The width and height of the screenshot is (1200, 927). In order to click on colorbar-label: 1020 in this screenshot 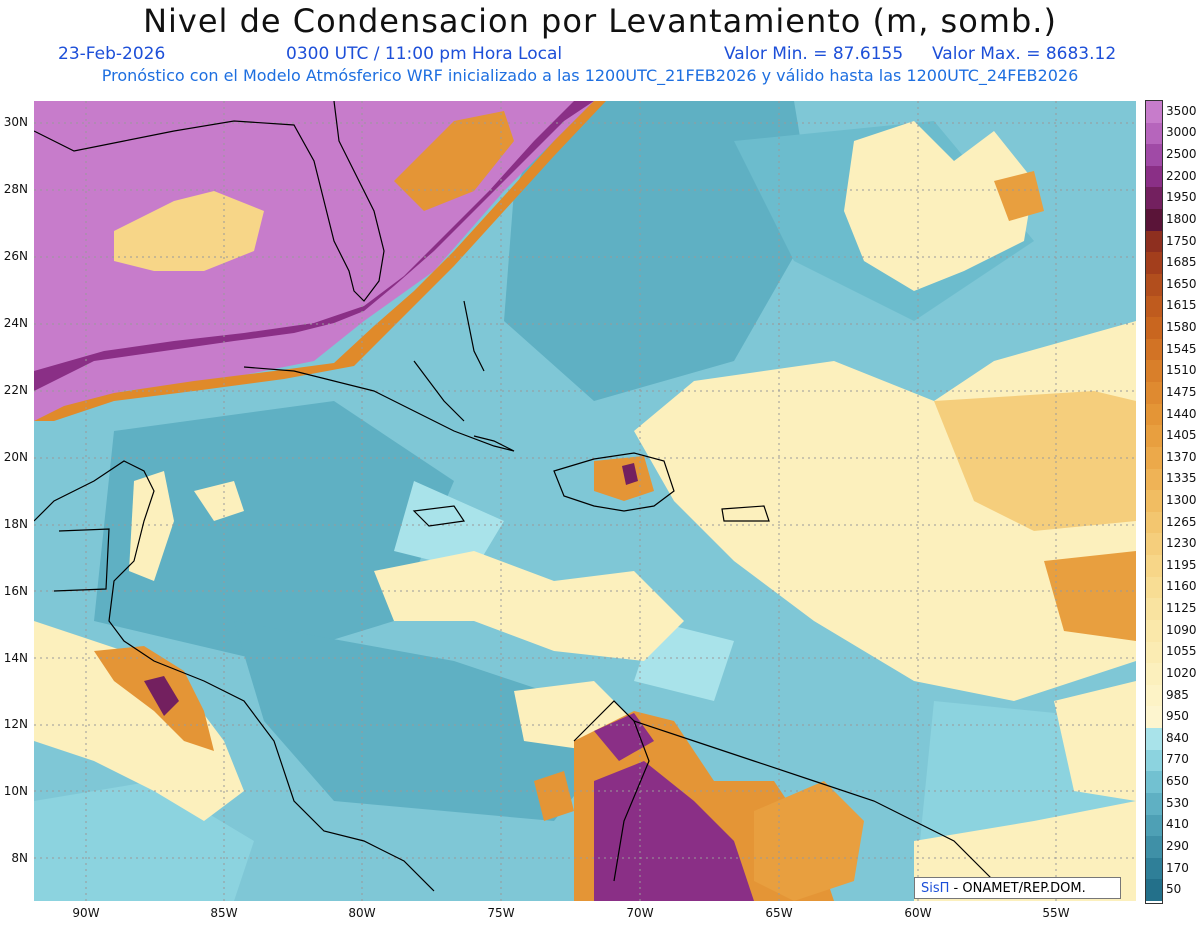, I will do `click(1181, 672)`.